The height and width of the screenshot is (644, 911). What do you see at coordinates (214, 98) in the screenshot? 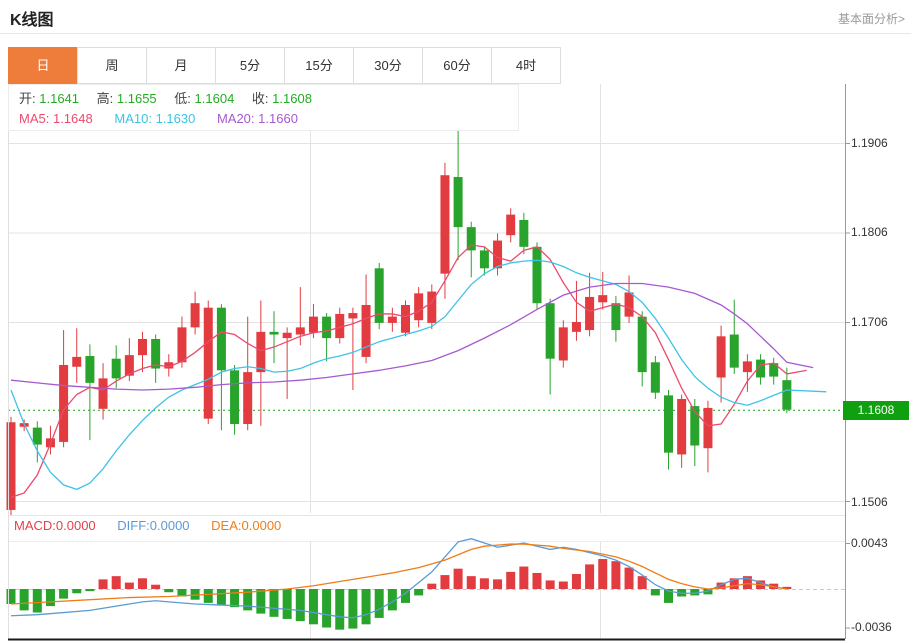
I see `low-value: 1.1604` at bounding box center [214, 98].